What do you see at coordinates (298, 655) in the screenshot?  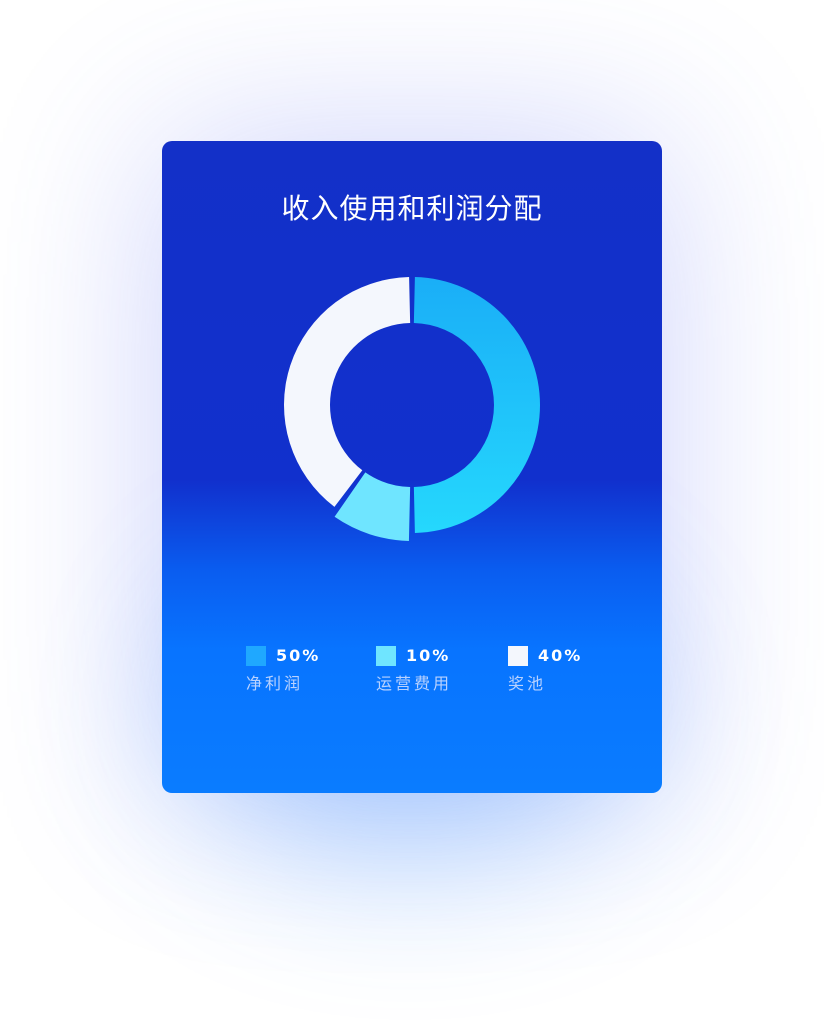 I see `legend-value: 50%` at bounding box center [298, 655].